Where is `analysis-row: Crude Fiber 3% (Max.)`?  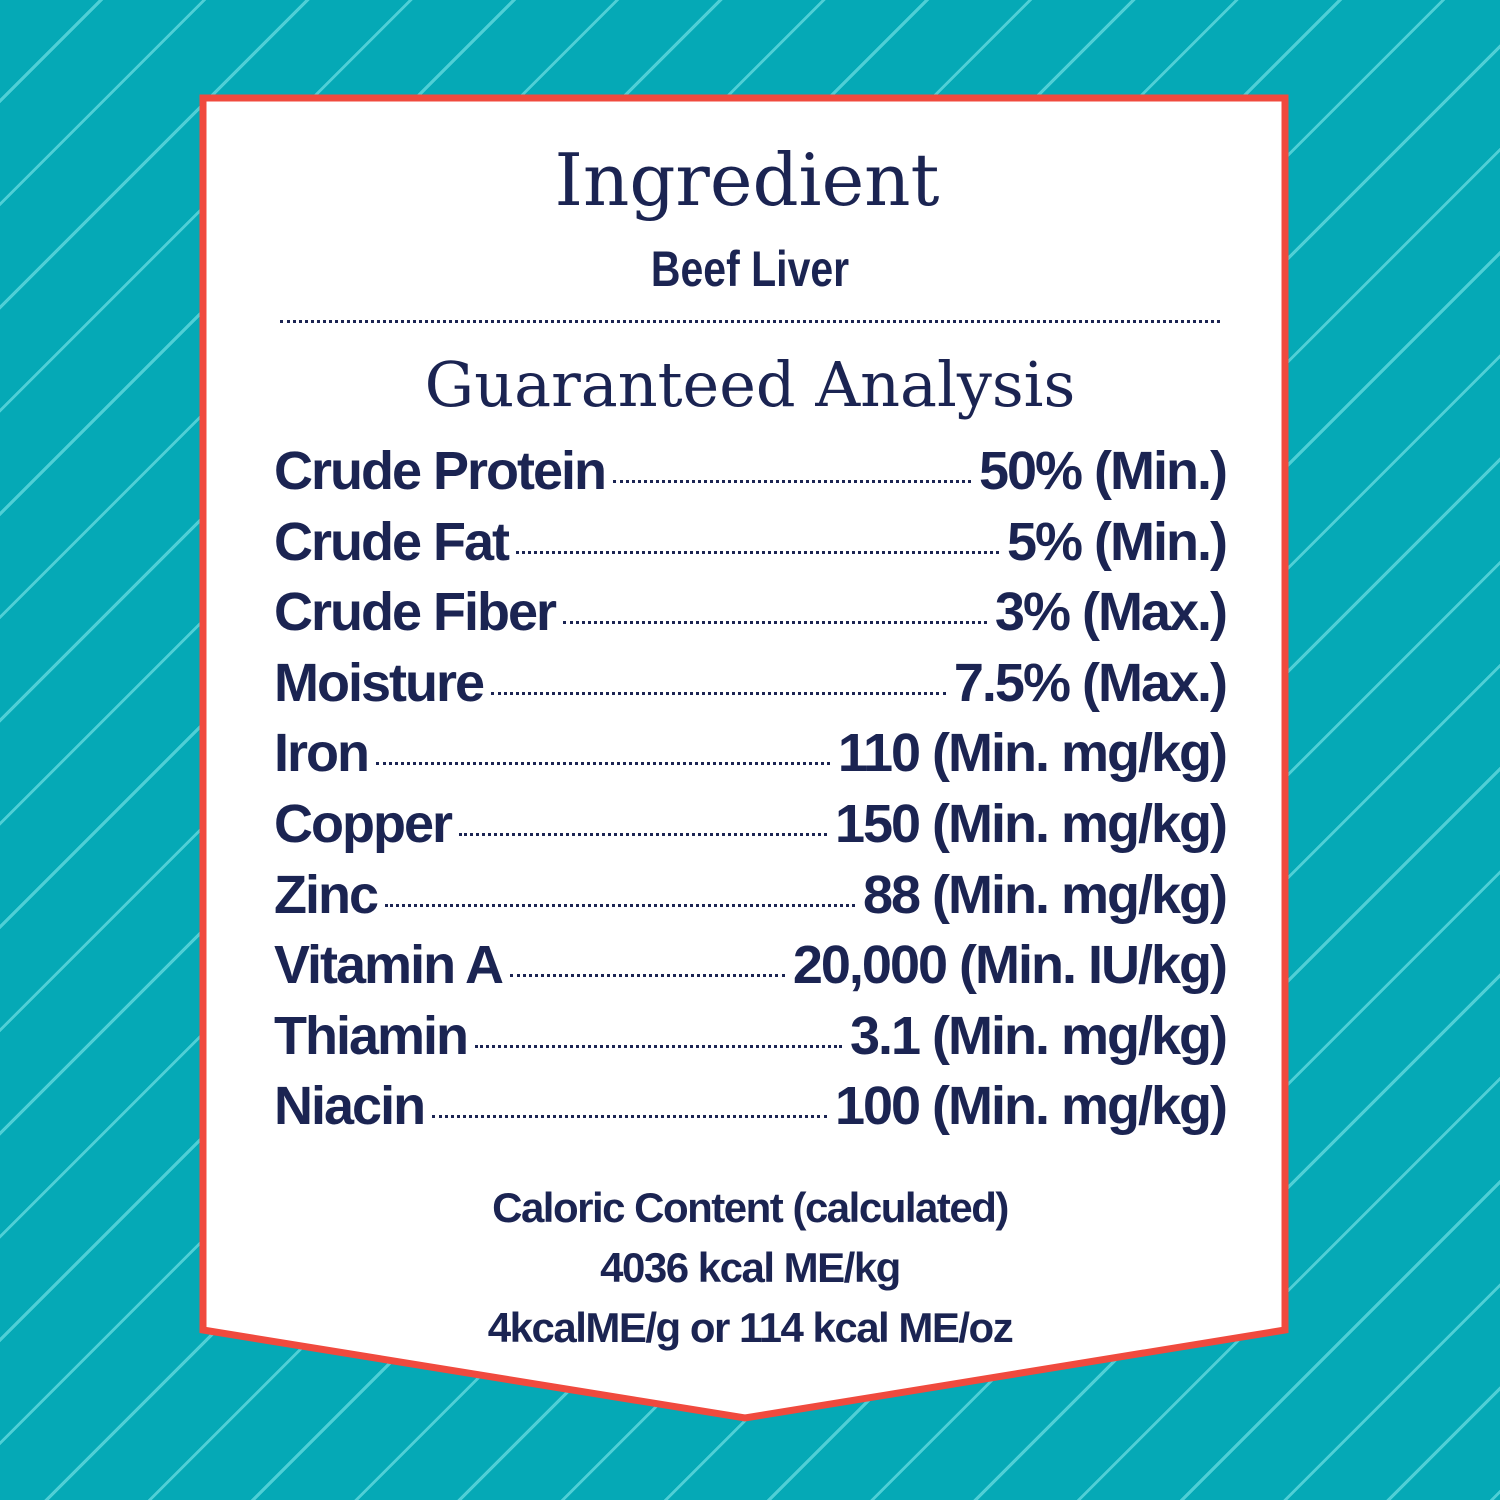
analysis-row: Crude Fiber 3% (Max.) is located at coordinates (751, 616).